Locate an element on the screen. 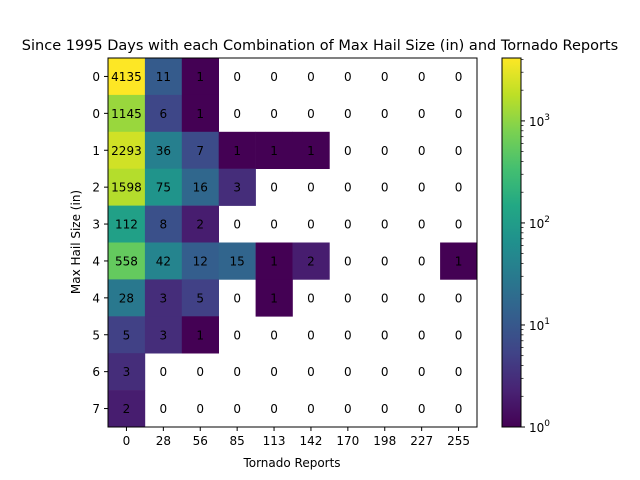 This screenshot has width=640, height=480. cell-value-label: 28 is located at coordinates (126, 298).